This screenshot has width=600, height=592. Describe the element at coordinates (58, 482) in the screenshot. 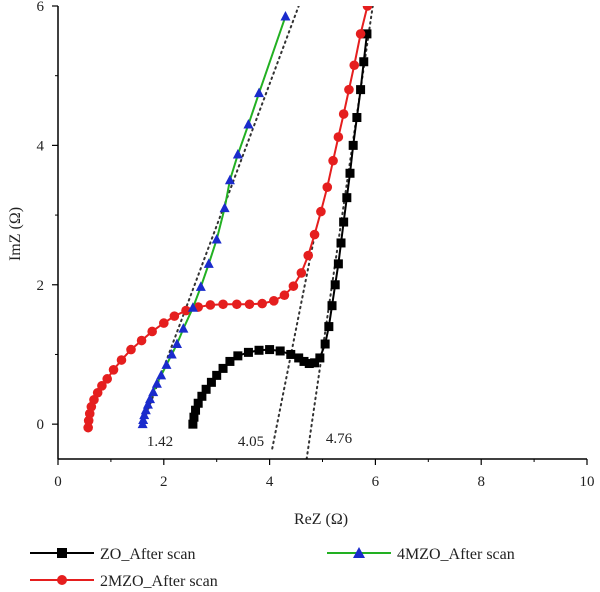

I see `x-tick-label-0: 0` at that location.